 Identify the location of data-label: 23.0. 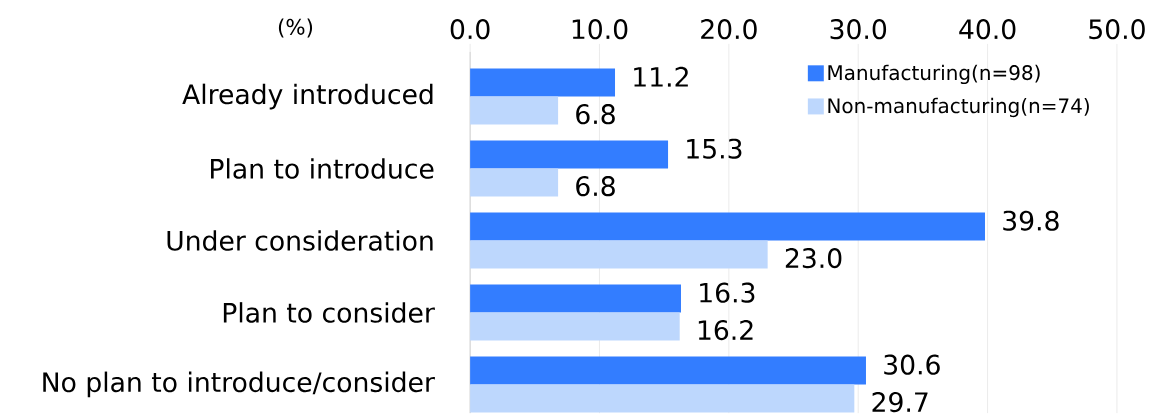
(813, 258).